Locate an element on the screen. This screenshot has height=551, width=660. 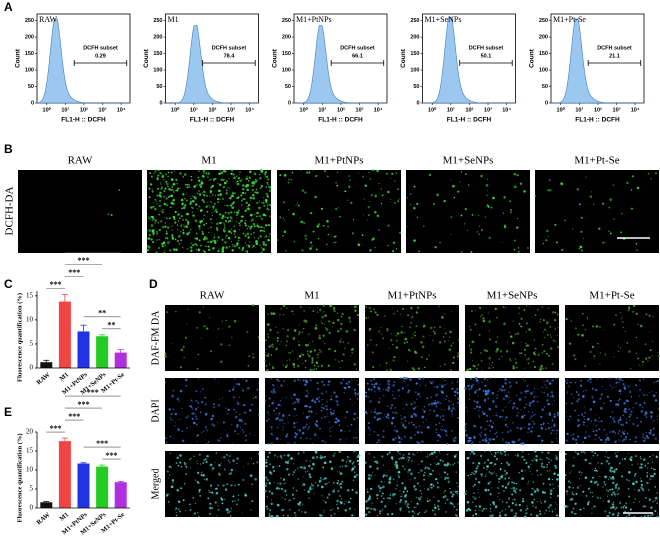
plot-frame is located at coordinates (340, 58).